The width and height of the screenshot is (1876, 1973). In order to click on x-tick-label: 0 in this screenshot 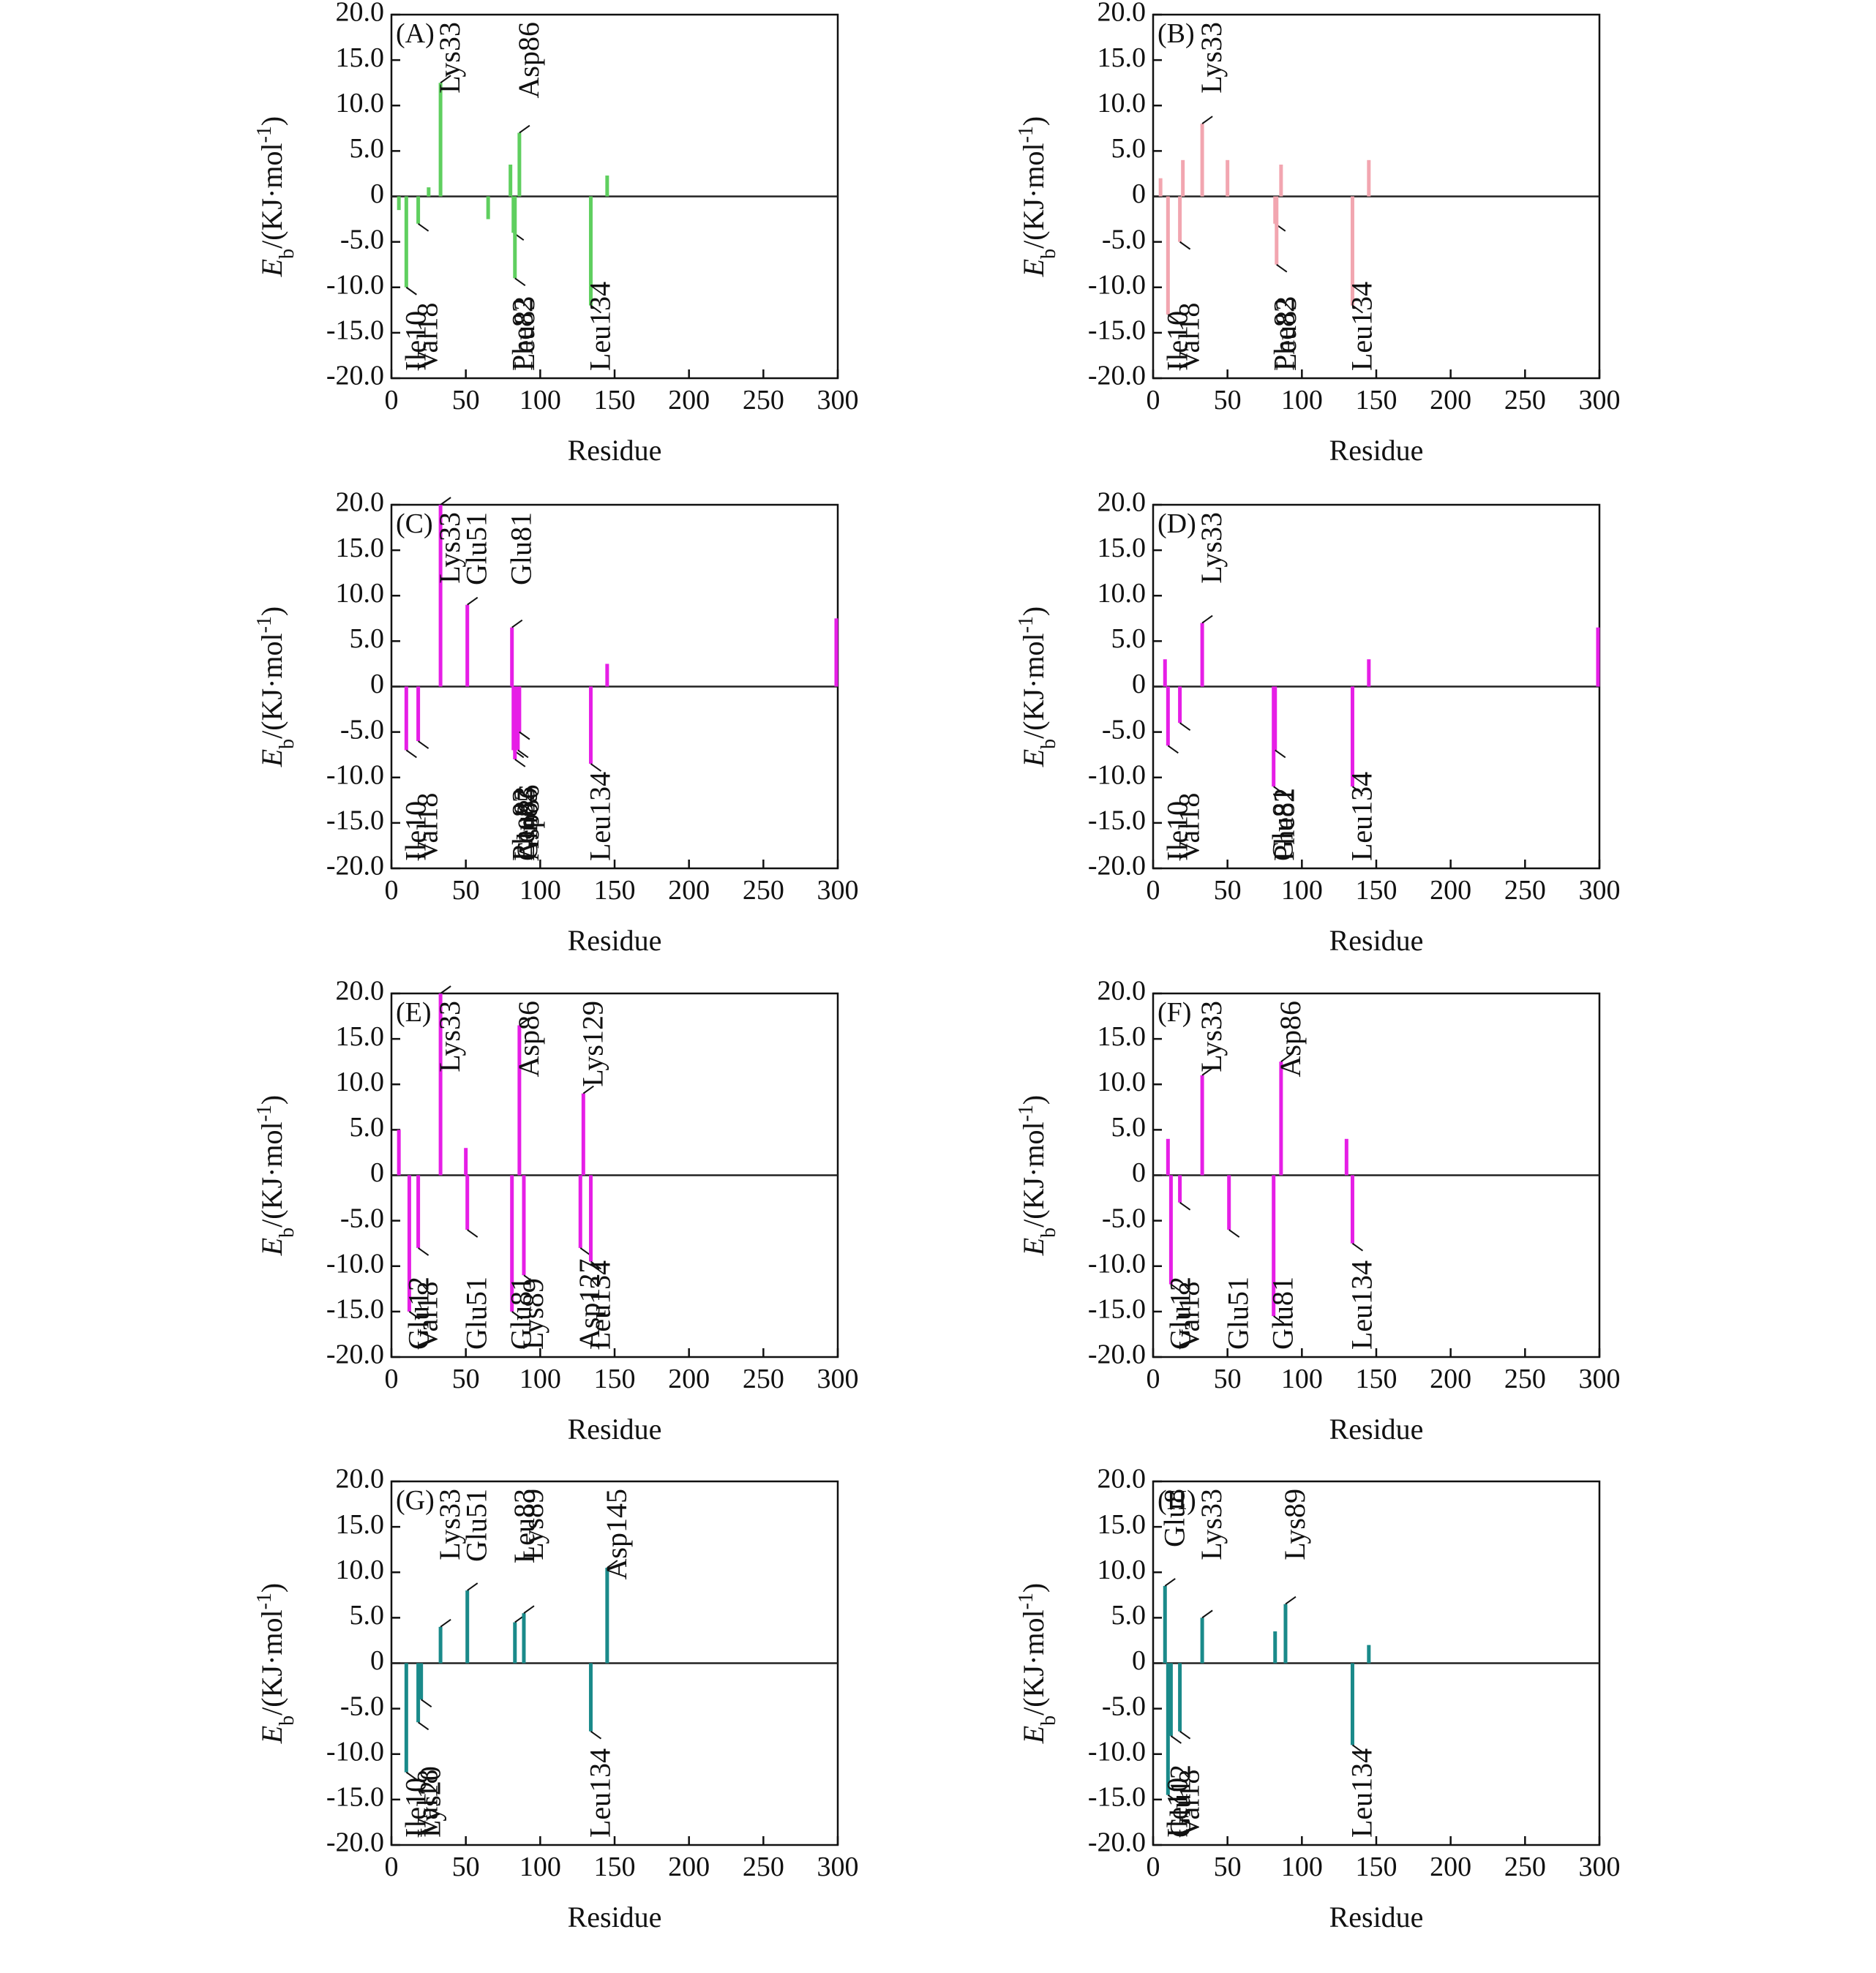, I will do `click(1153, 1867)`.